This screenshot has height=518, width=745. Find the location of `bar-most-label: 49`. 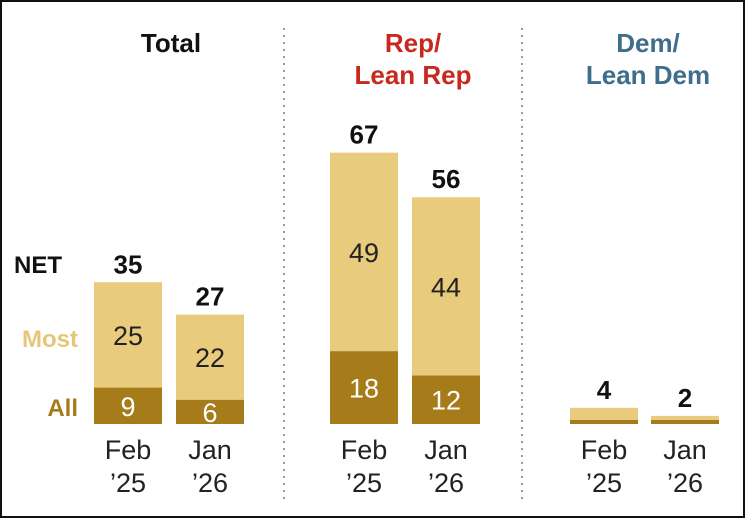

bar-most-label: 49 is located at coordinates (364, 253).